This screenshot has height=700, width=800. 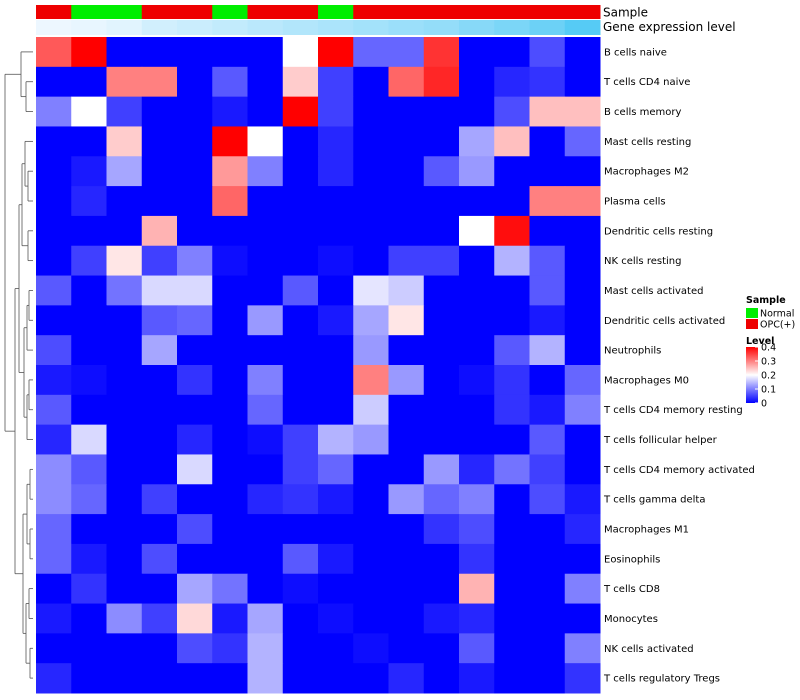 What do you see at coordinates (669, 27) in the screenshot?
I see `annotation-label-expression: Gene expression level` at bounding box center [669, 27].